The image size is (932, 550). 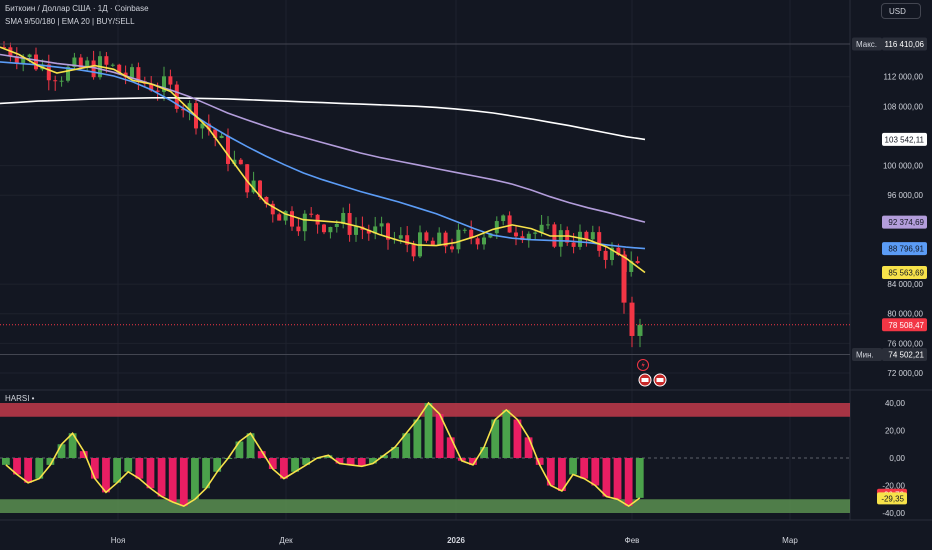 I want to click on event-flag-icon, so click(x=645, y=380).